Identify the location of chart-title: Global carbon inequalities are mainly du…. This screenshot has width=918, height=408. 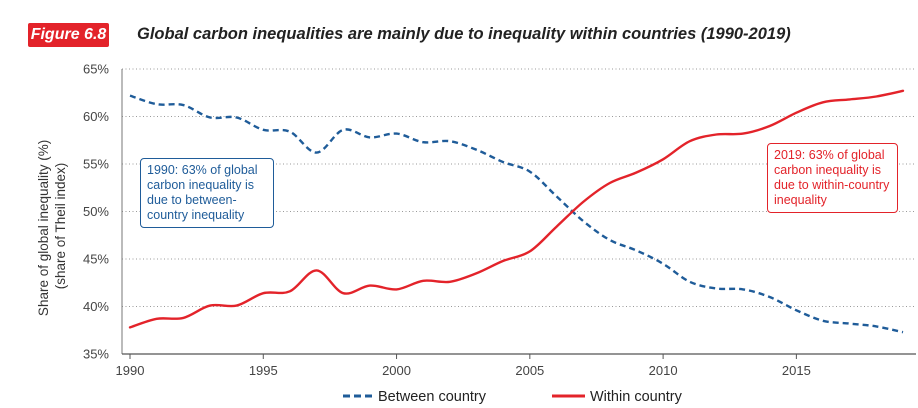
(464, 34).